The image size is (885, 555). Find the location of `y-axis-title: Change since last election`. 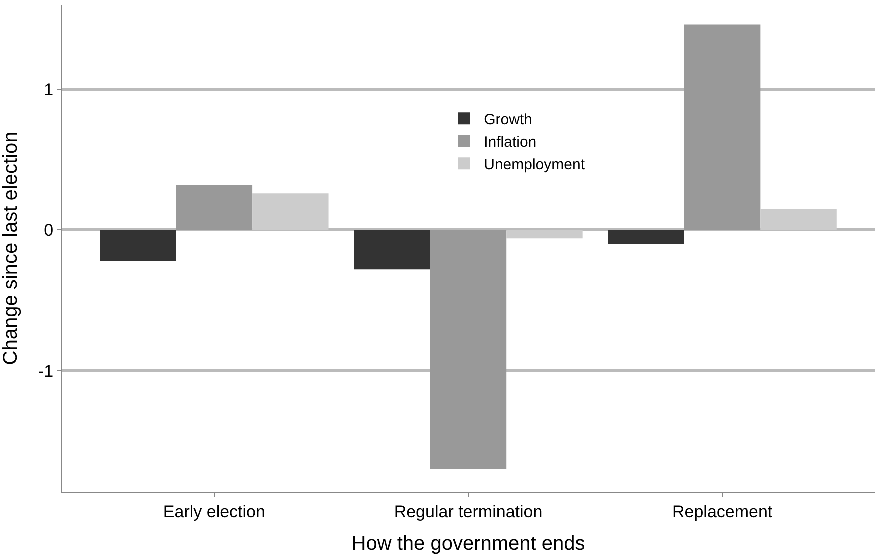

y-axis-title: Change since last election is located at coordinates (11, 249).